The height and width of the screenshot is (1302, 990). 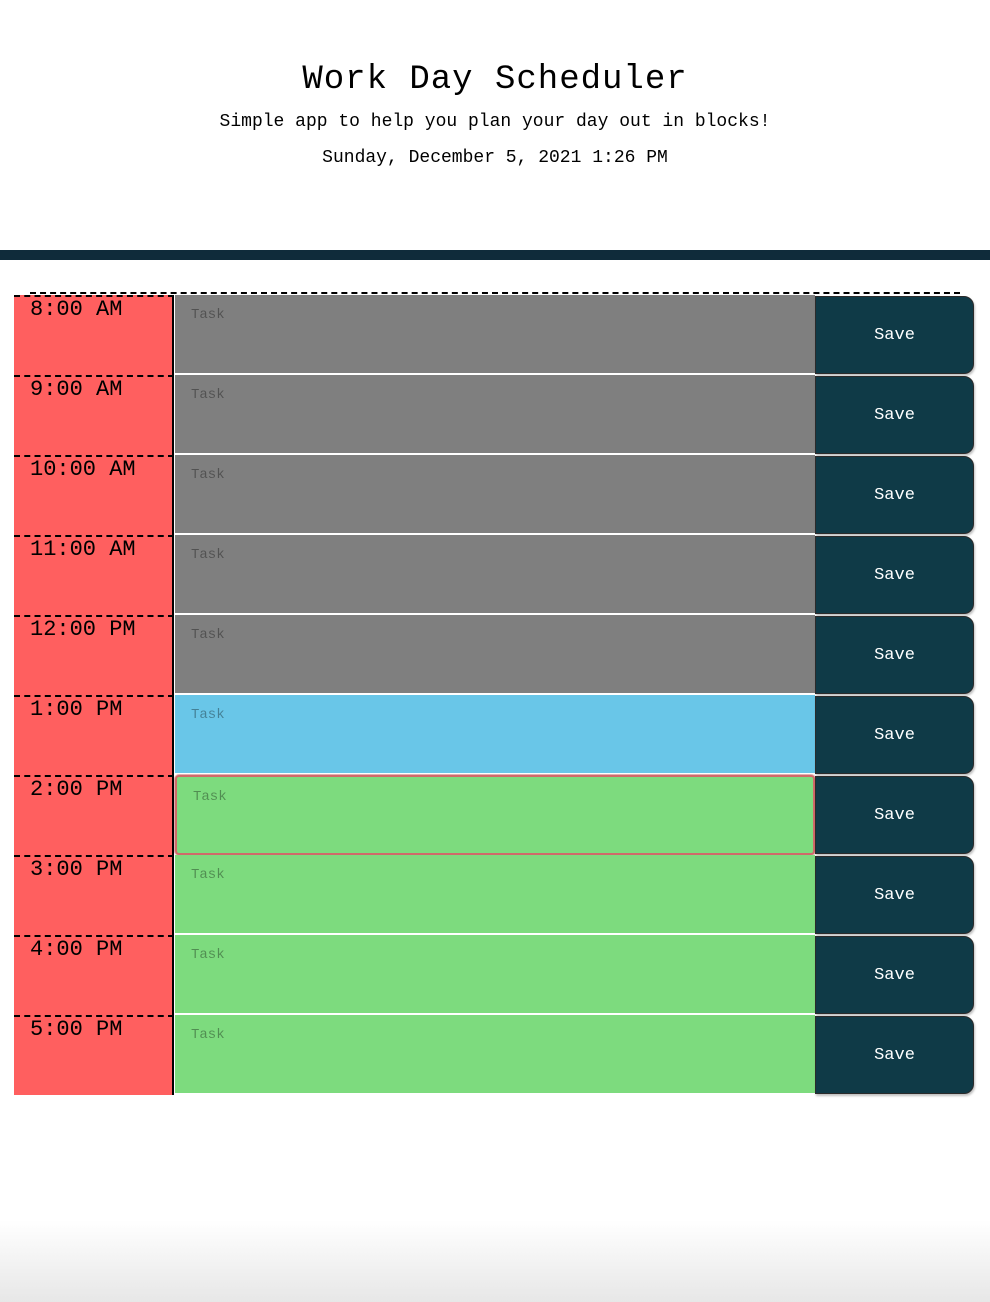 What do you see at coordinates (495, 80) in the screenshot?
I see `page-title: Work Day Scheduler` at bounding box center [495, 80].